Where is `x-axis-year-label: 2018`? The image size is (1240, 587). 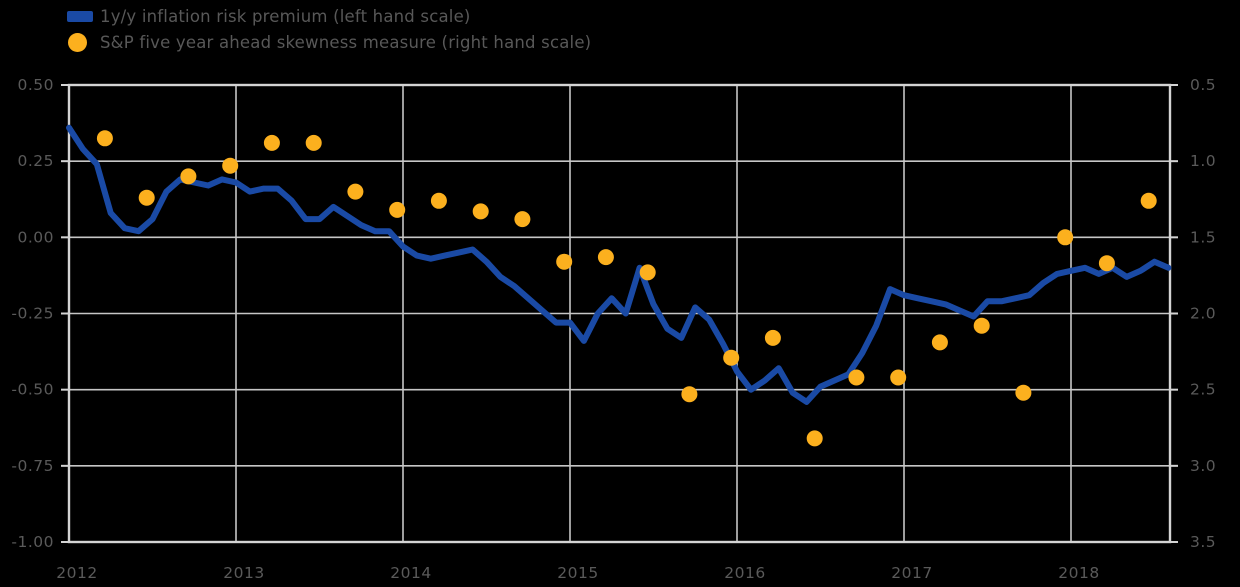 x-axis-year-label: 2018 is located at coordinates (1078, 573).